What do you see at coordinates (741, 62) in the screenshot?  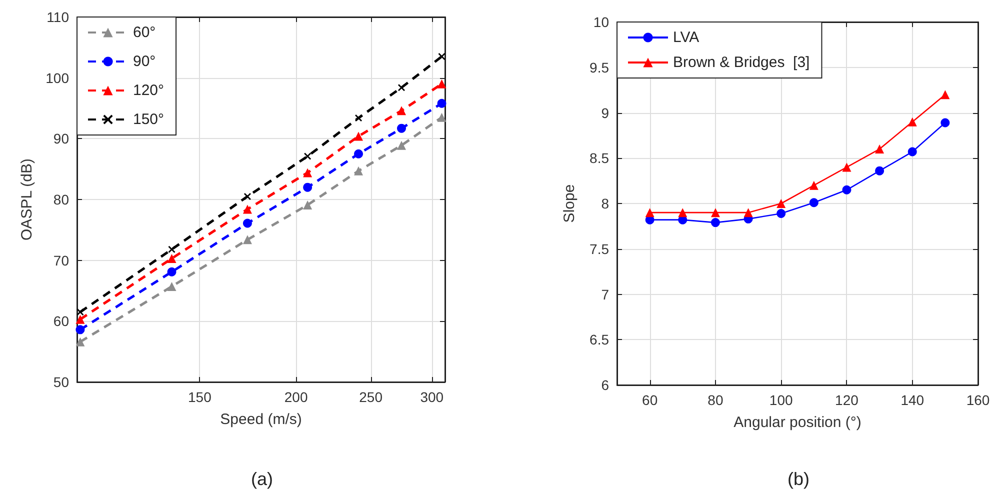 I see `legend-label: Brown & Bridges [3]` at bounding box center [741, 62].